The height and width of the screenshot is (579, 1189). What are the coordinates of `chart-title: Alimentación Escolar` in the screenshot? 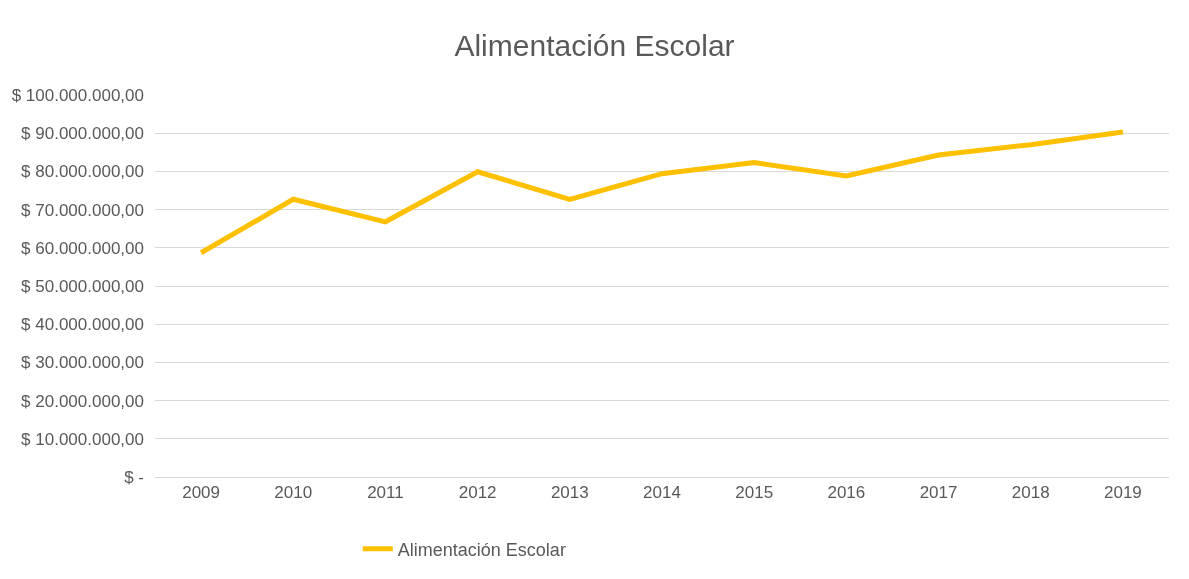 It's located at (594, 45).